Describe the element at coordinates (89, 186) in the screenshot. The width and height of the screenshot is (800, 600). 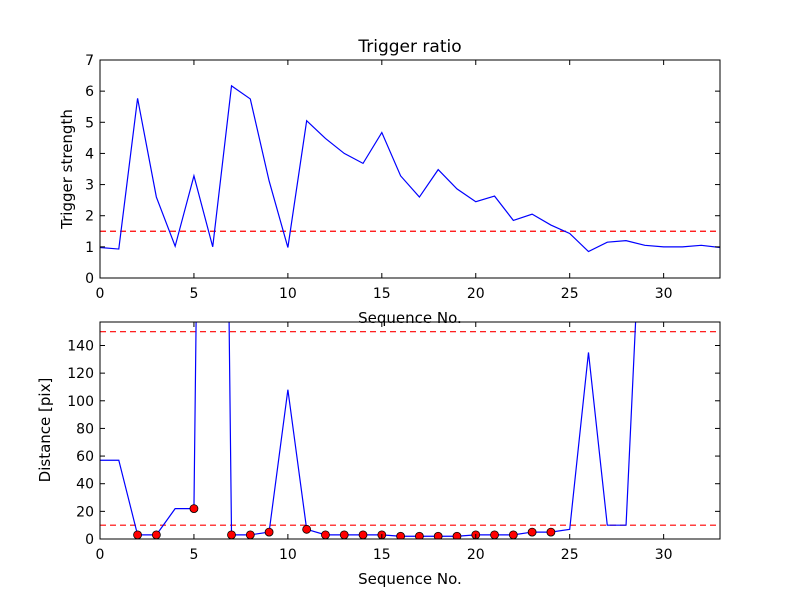
I see `y-tick-label: 3` at that location.